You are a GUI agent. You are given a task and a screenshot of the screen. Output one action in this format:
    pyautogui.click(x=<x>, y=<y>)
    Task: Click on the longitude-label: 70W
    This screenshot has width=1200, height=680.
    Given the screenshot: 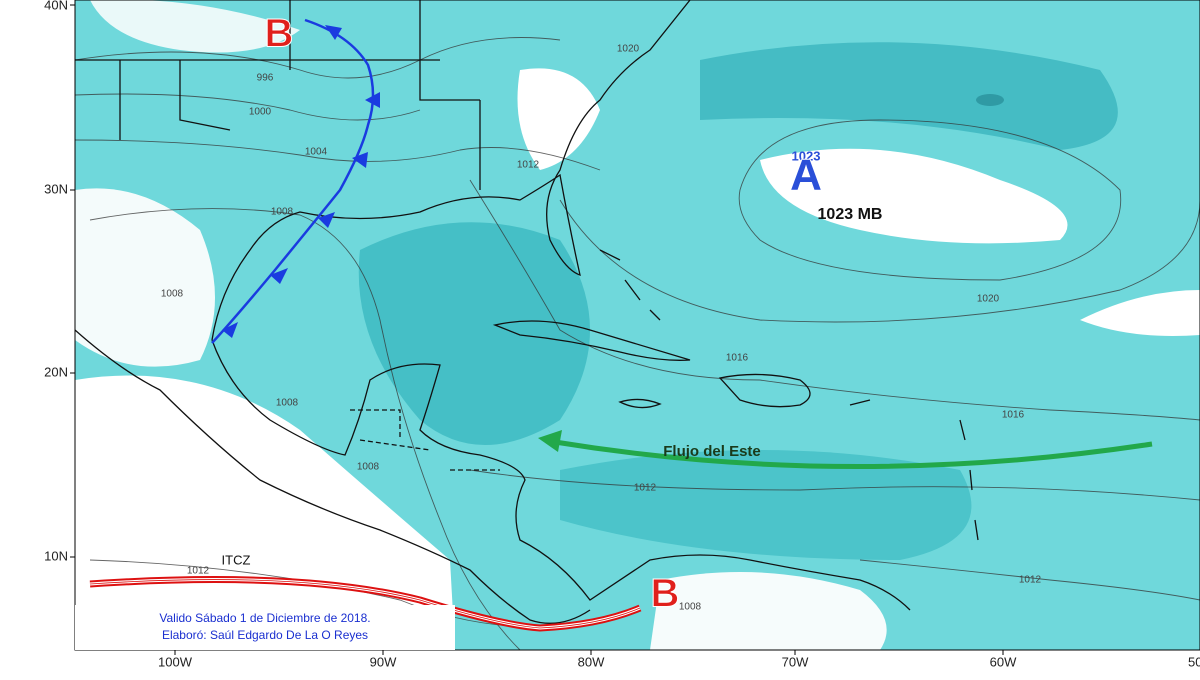 What is the action you would take?
    pyautogui.click(x=795, y=661)
    